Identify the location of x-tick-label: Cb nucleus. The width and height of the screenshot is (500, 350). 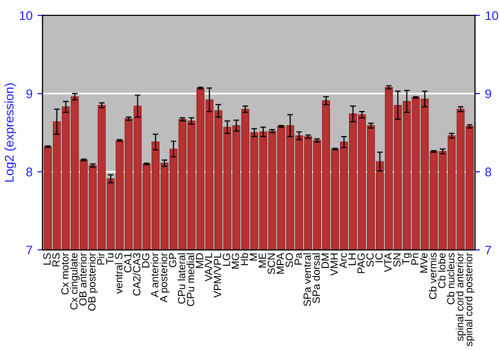
(450, 278).